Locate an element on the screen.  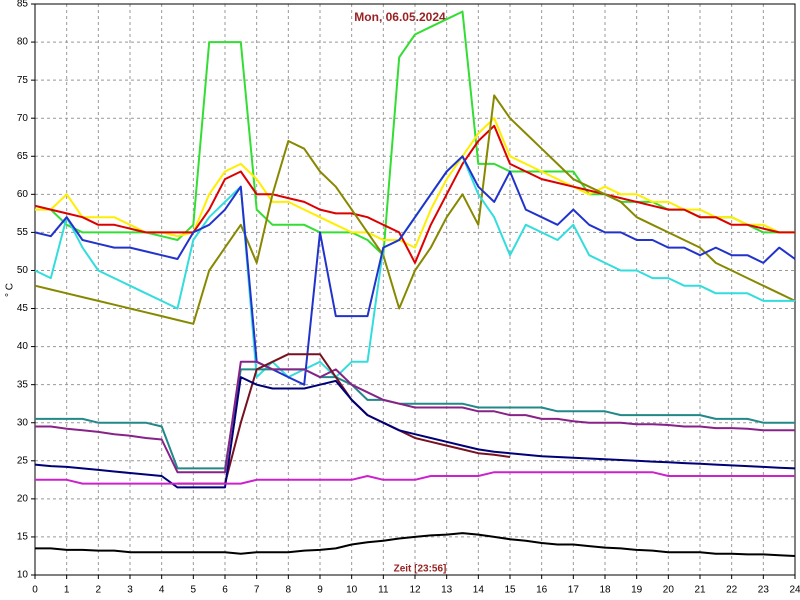
x-tick-label: 10 is located at coordinates (352, 590).